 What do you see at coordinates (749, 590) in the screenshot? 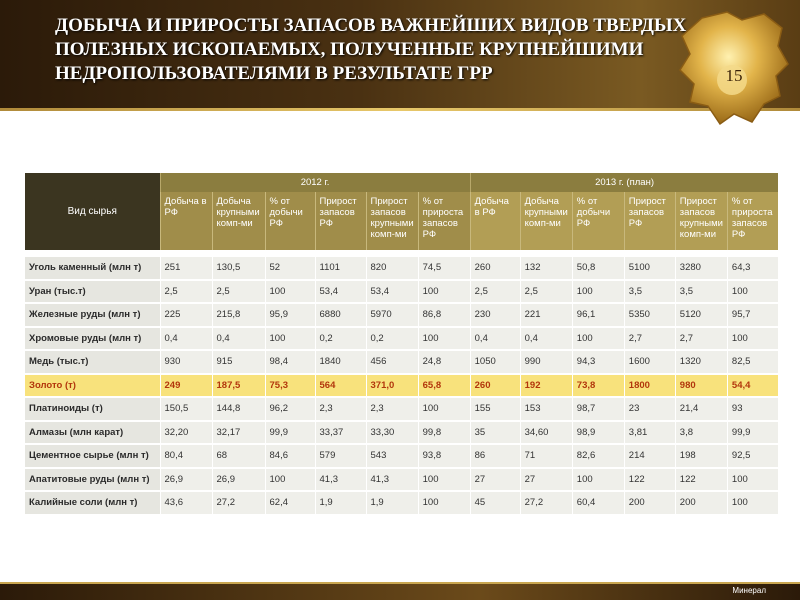
I see `footer-brand: Минерал` at bounding box center [749, 590].